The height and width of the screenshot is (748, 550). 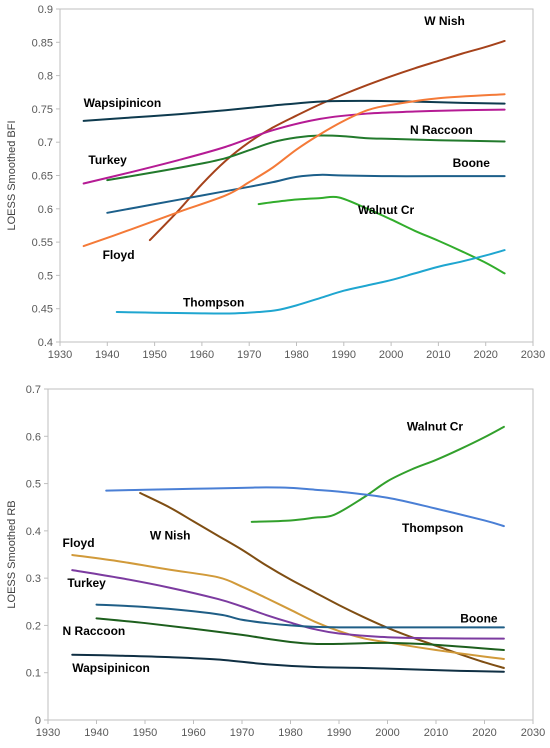 I want to click on y-axis-label: LOESS Smoothed BFI, so click(x=12, y=175).